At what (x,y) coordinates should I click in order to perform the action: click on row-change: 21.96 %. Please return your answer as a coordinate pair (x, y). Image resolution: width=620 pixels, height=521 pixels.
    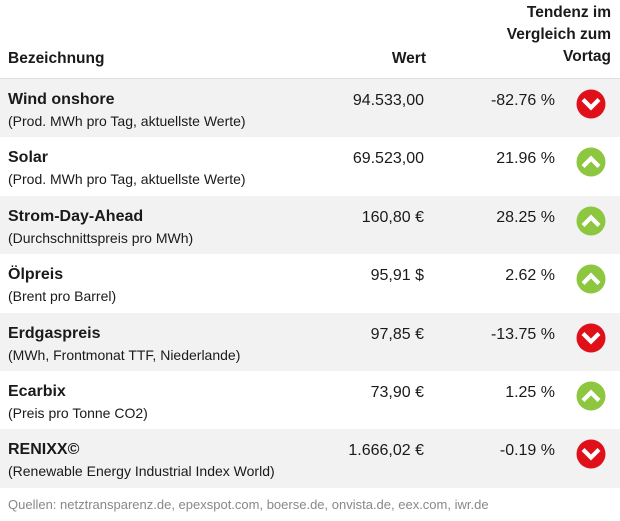
    Looking at the image, I should click on (525, 159).